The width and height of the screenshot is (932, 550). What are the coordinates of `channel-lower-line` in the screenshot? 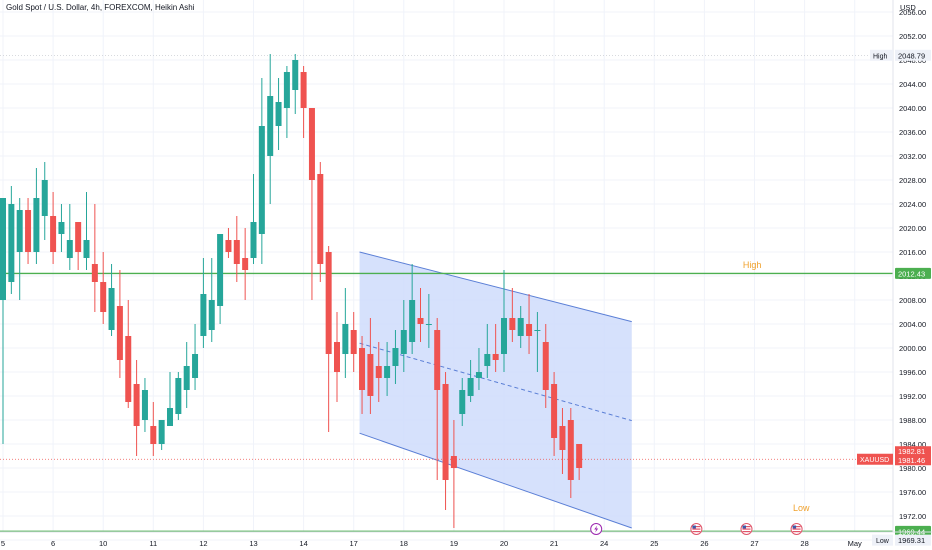 It's located at (495, 480).